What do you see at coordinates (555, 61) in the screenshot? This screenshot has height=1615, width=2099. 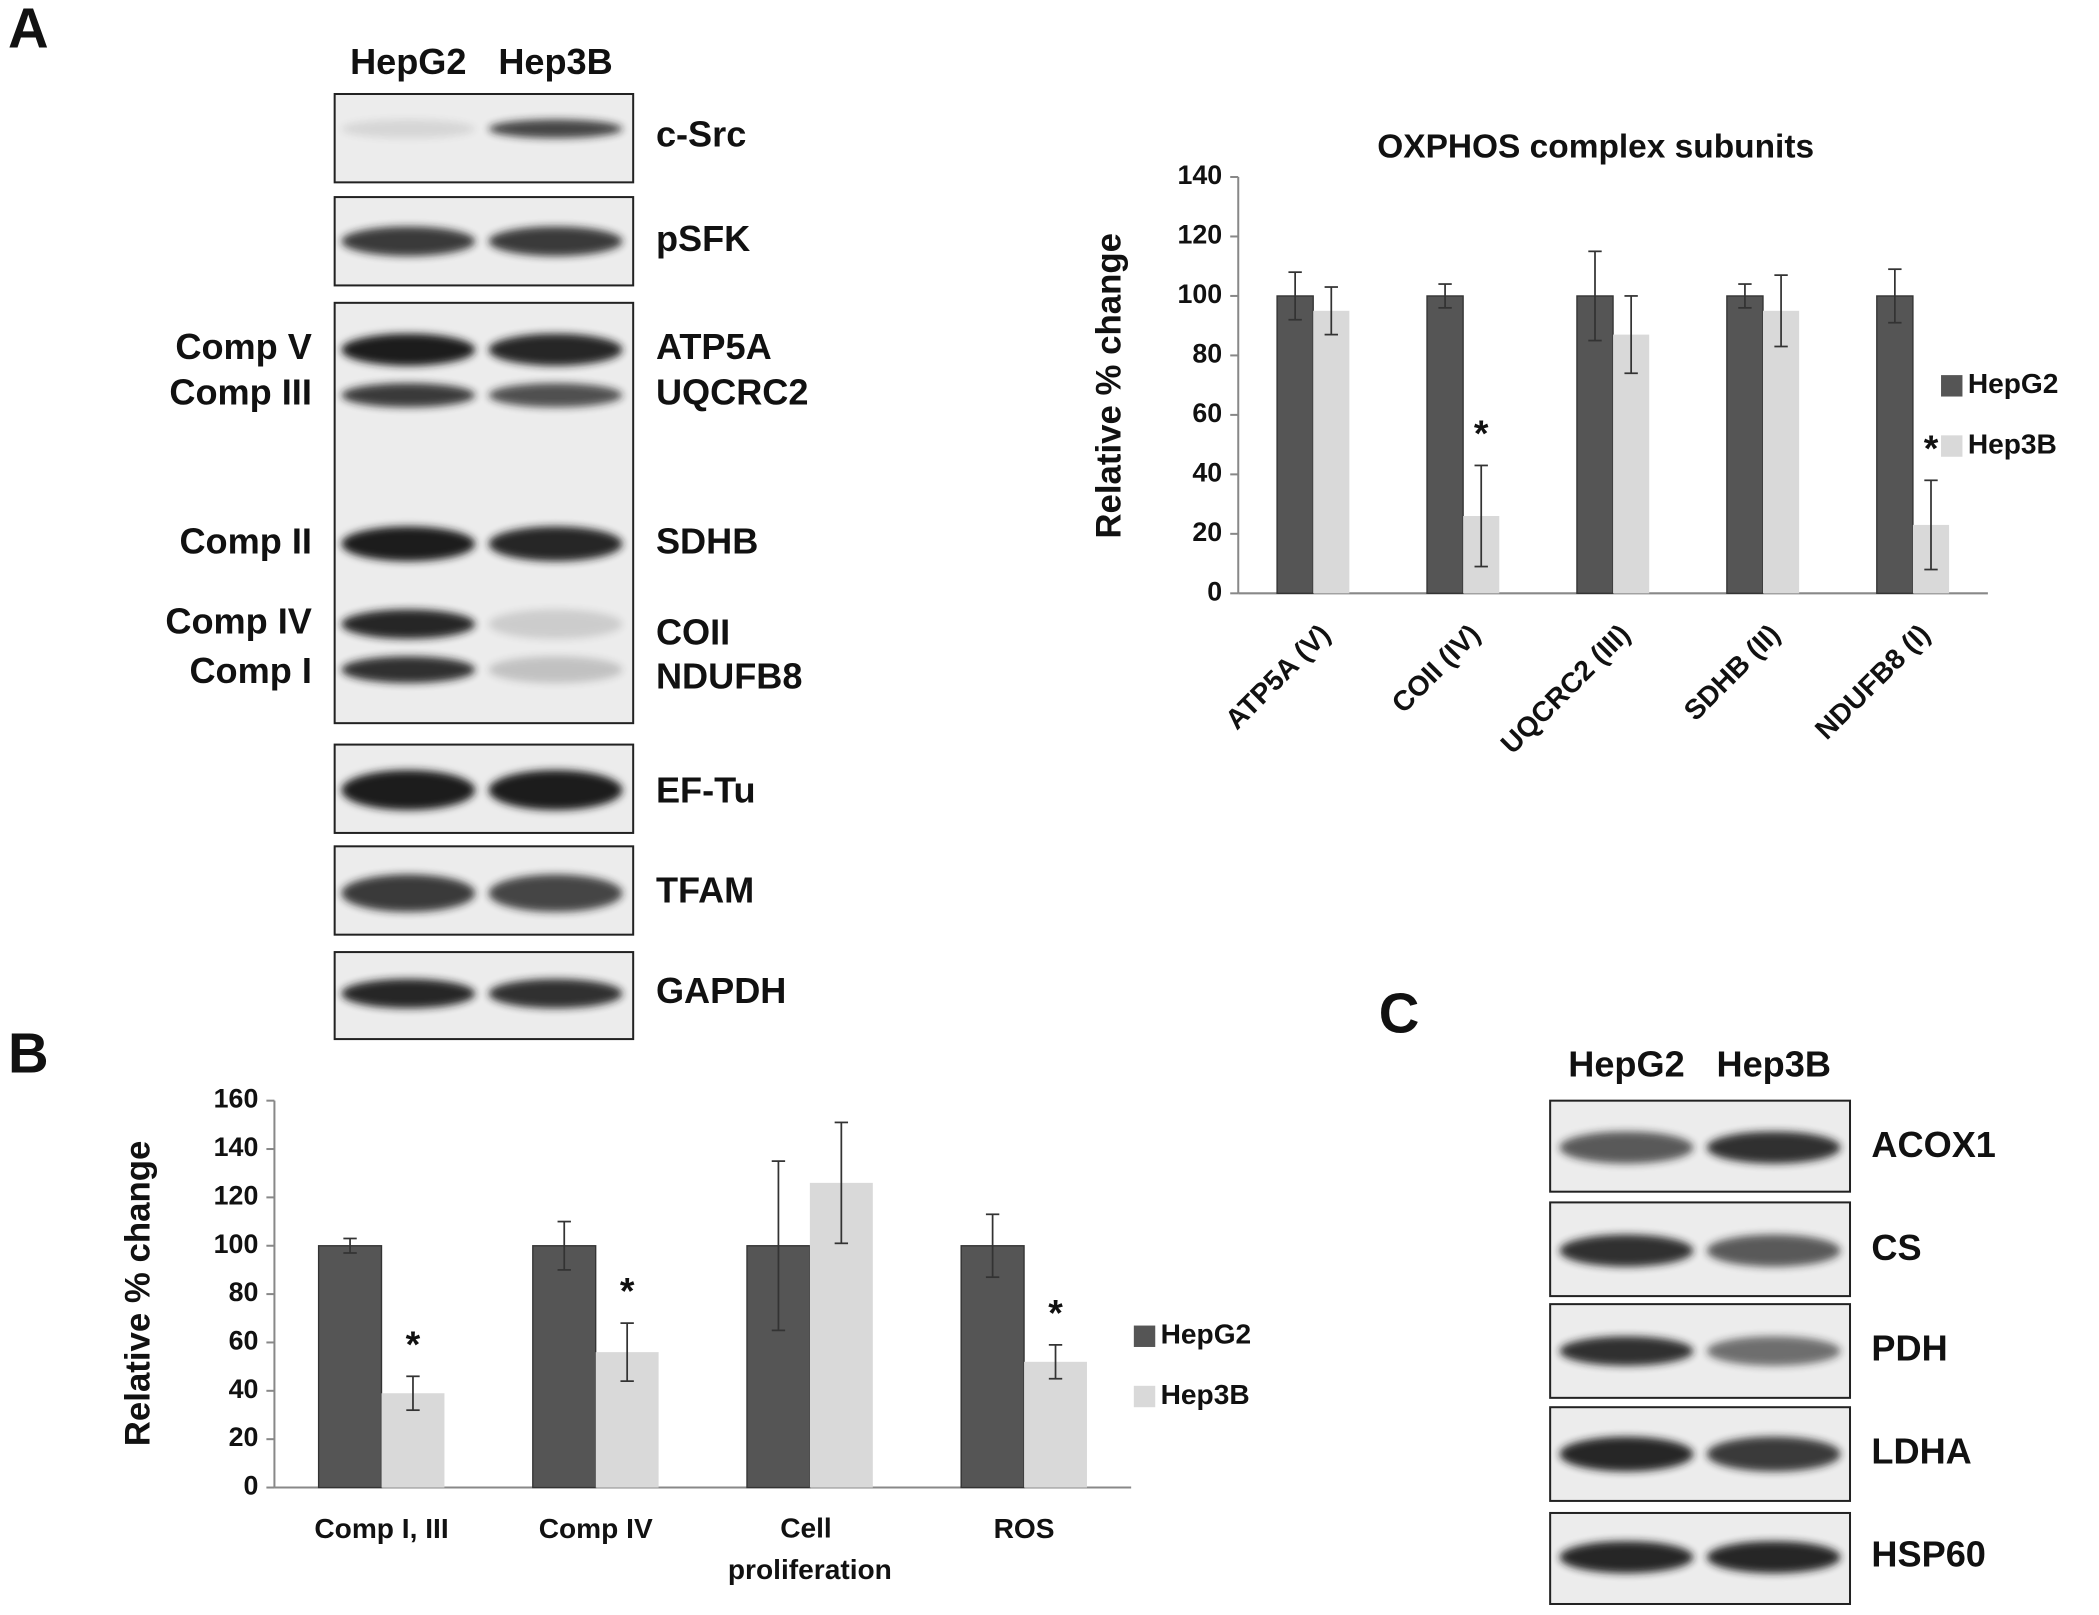 I see `lane-label: Hep3B` at bounding box center [555, 61].